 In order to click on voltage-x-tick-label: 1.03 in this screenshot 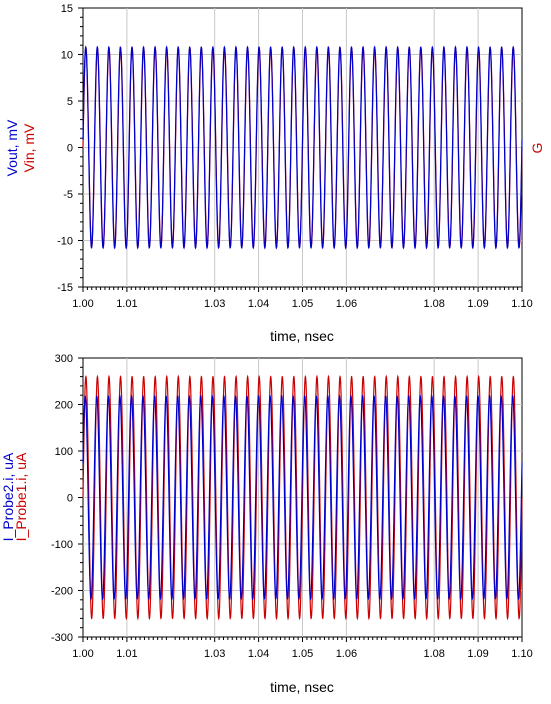, I will do `click(214, 304)`.